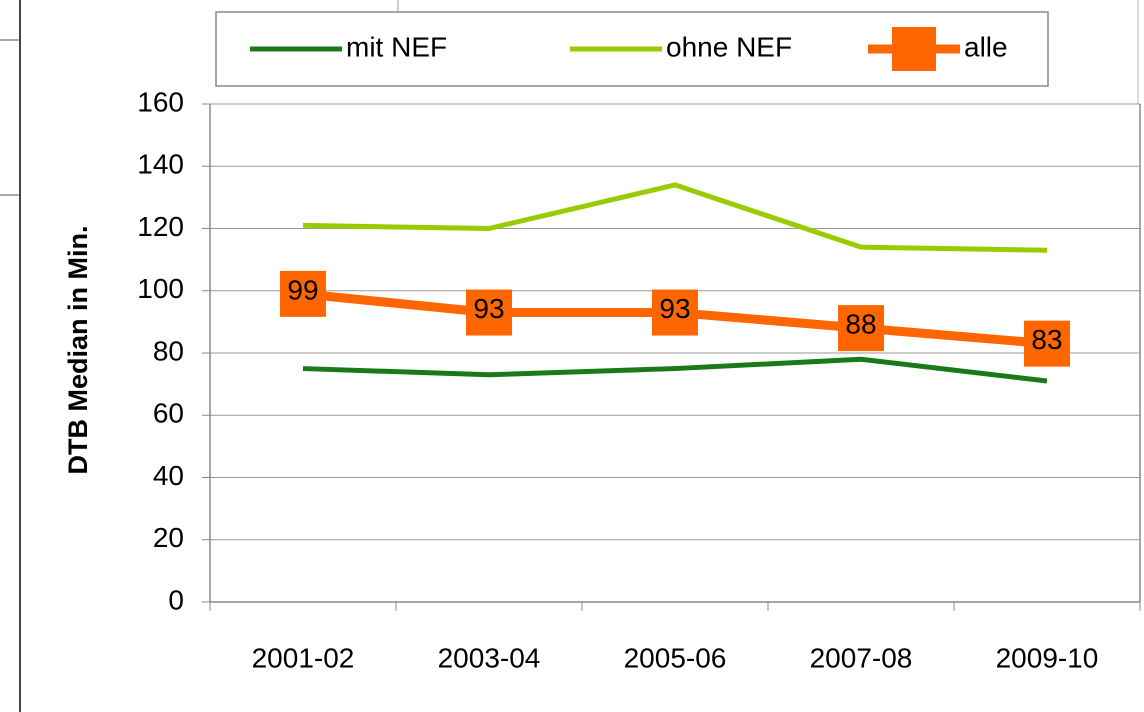  Describe the element at coordinates (396, 46) in the screenshot. I see `legend-label: mit NEF` at that location.